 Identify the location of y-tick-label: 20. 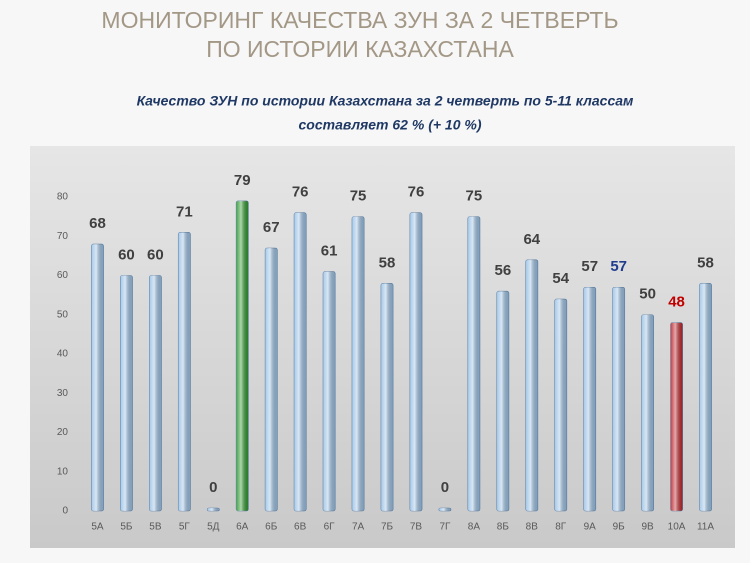
(63, 432).